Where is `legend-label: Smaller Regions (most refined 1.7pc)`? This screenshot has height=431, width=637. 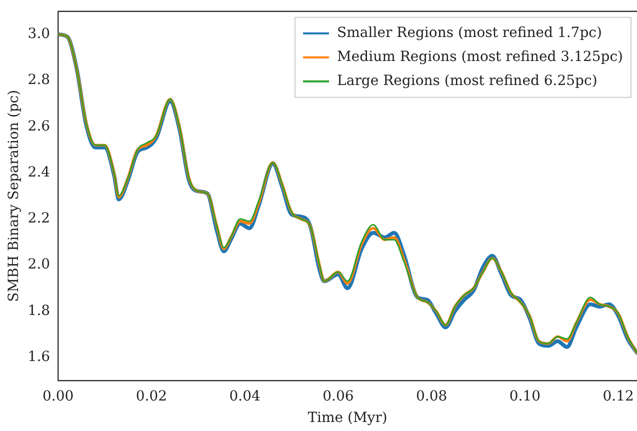 legend-label: Smaller Regions (most refined 1.7pc) is located at coordinates (469, 33).